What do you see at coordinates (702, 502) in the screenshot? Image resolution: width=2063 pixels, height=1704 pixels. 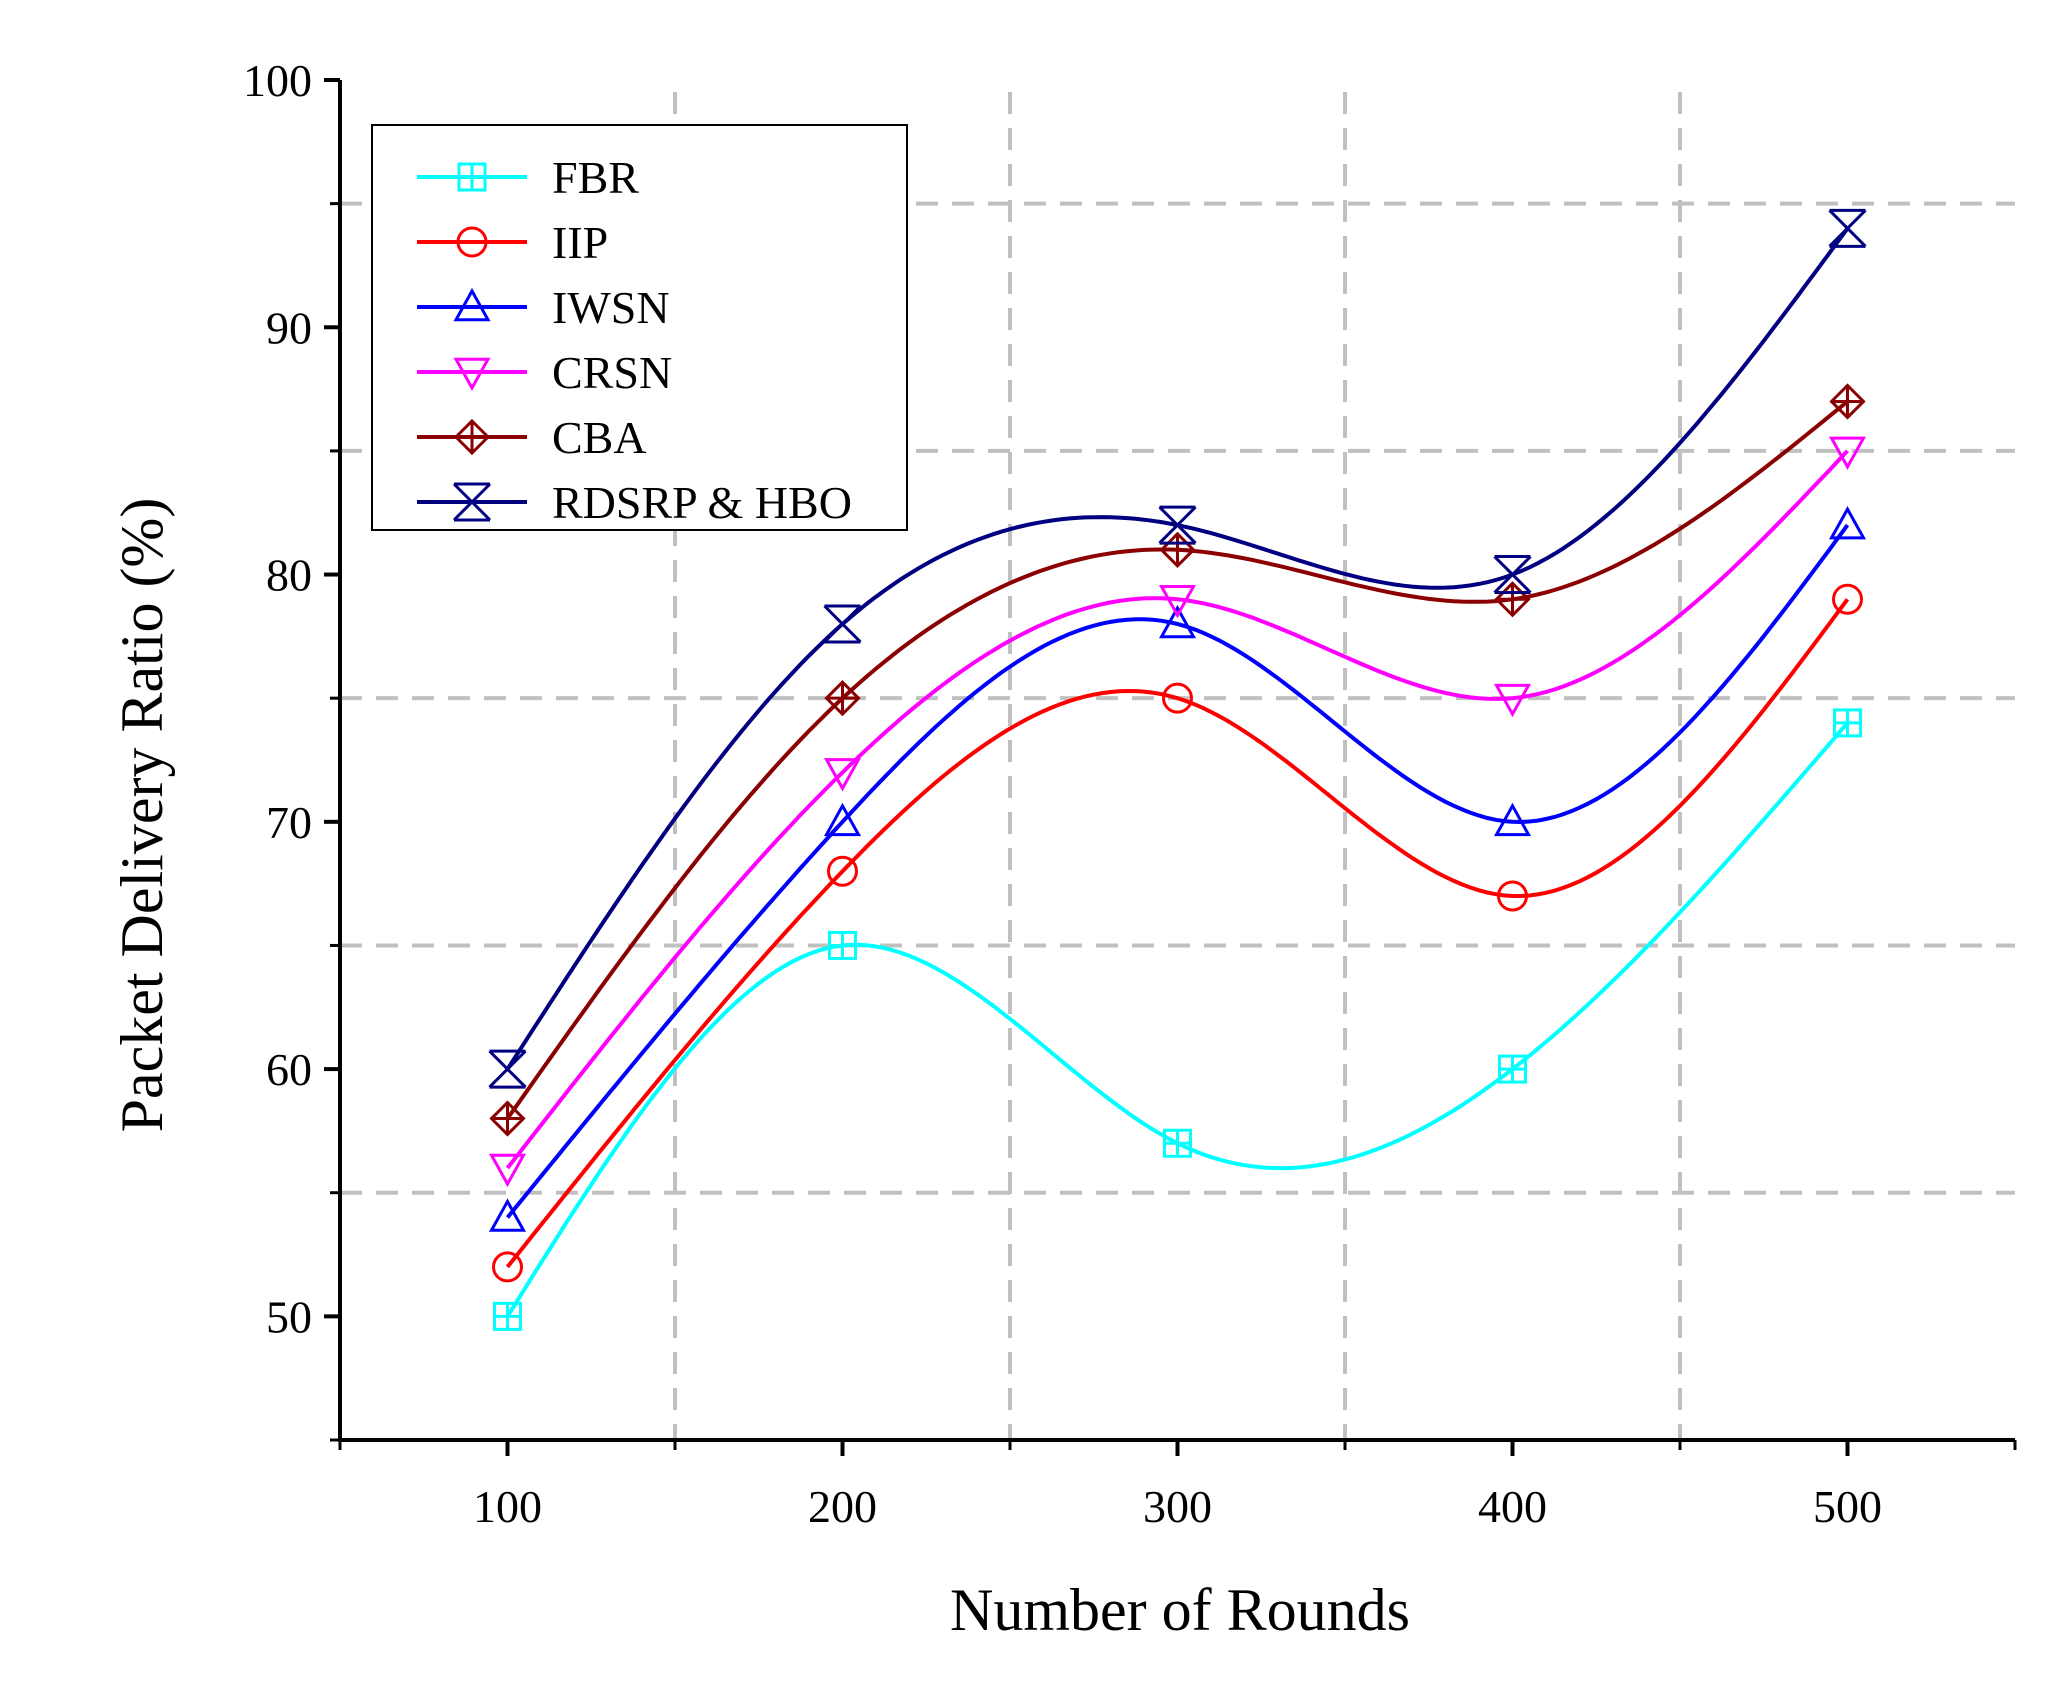 I see `legend-label-rdsrp-hbo: RDSRP & HBO` at bounding box center [702, 502].